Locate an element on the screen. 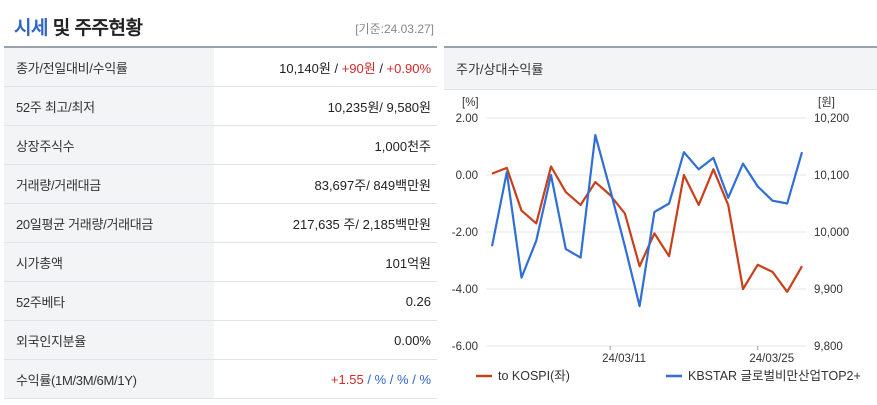 The image size is (877, 405). series-line-kospi is located at coordinates (647, 229).